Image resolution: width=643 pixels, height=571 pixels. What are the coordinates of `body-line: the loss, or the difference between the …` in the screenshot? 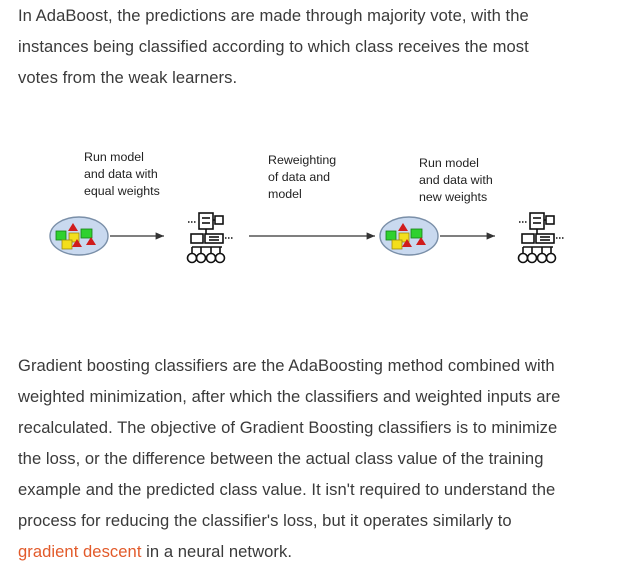 It's located at (281, 458).